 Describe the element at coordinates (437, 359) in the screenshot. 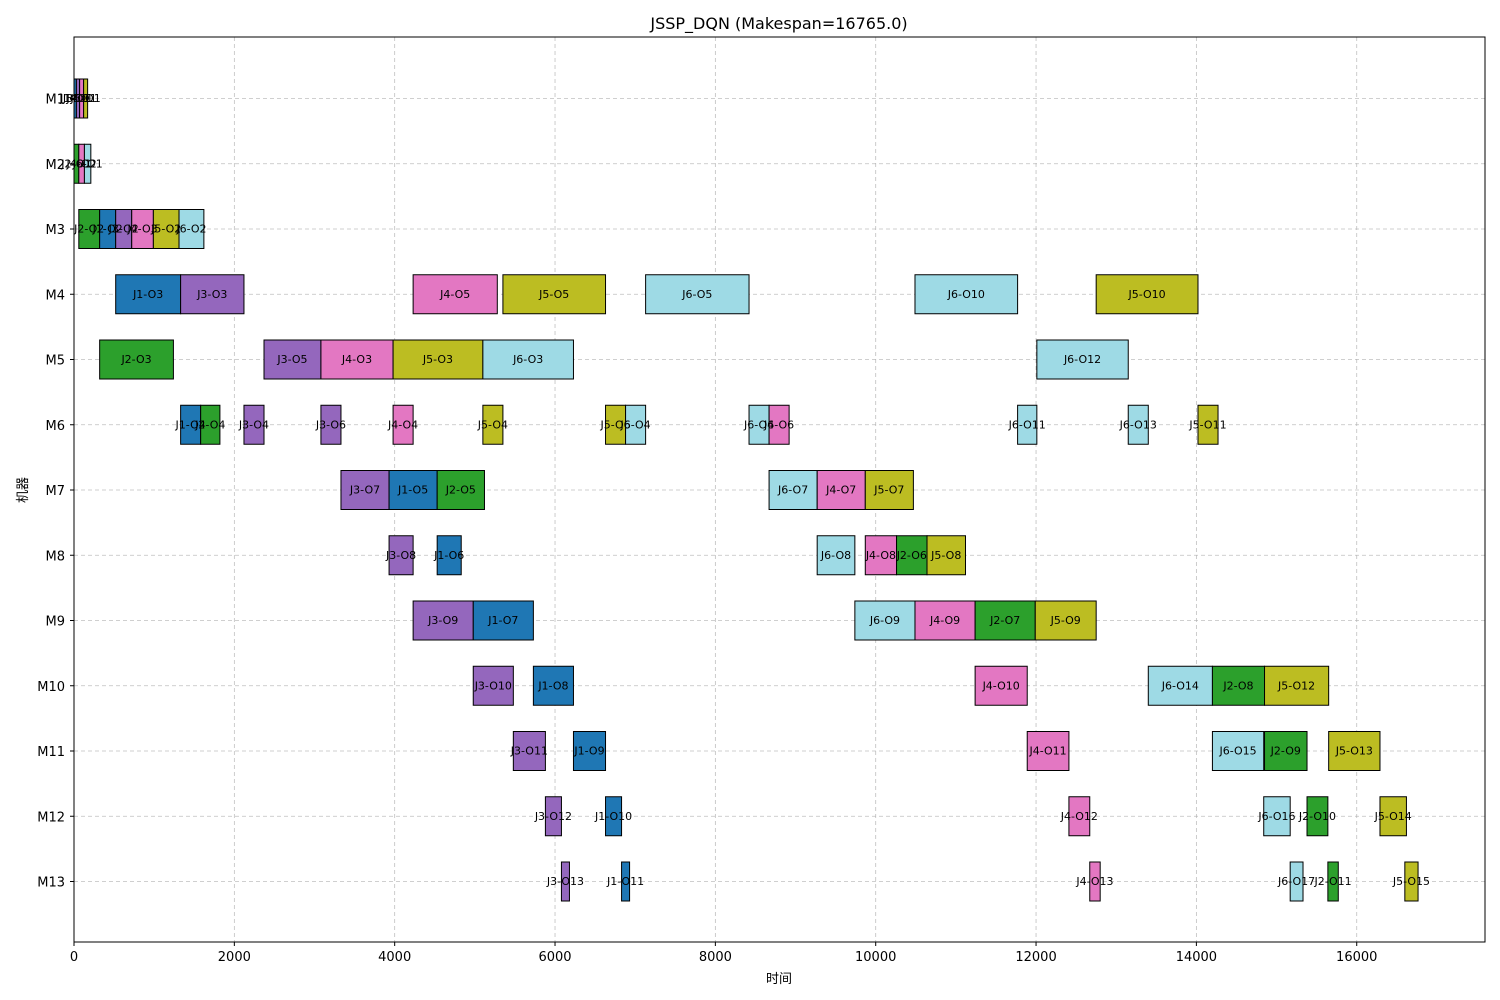

I see `task-label: J5-O3` at that location.